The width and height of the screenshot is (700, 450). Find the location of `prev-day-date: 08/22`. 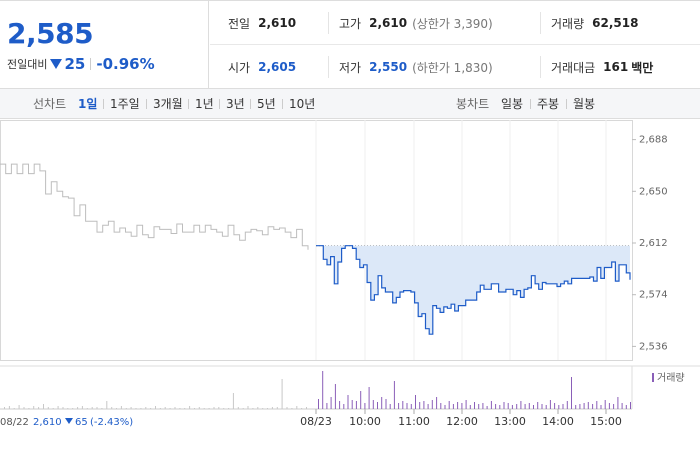

prev-day-date: 08/22 is located at coordinates (14, 422).